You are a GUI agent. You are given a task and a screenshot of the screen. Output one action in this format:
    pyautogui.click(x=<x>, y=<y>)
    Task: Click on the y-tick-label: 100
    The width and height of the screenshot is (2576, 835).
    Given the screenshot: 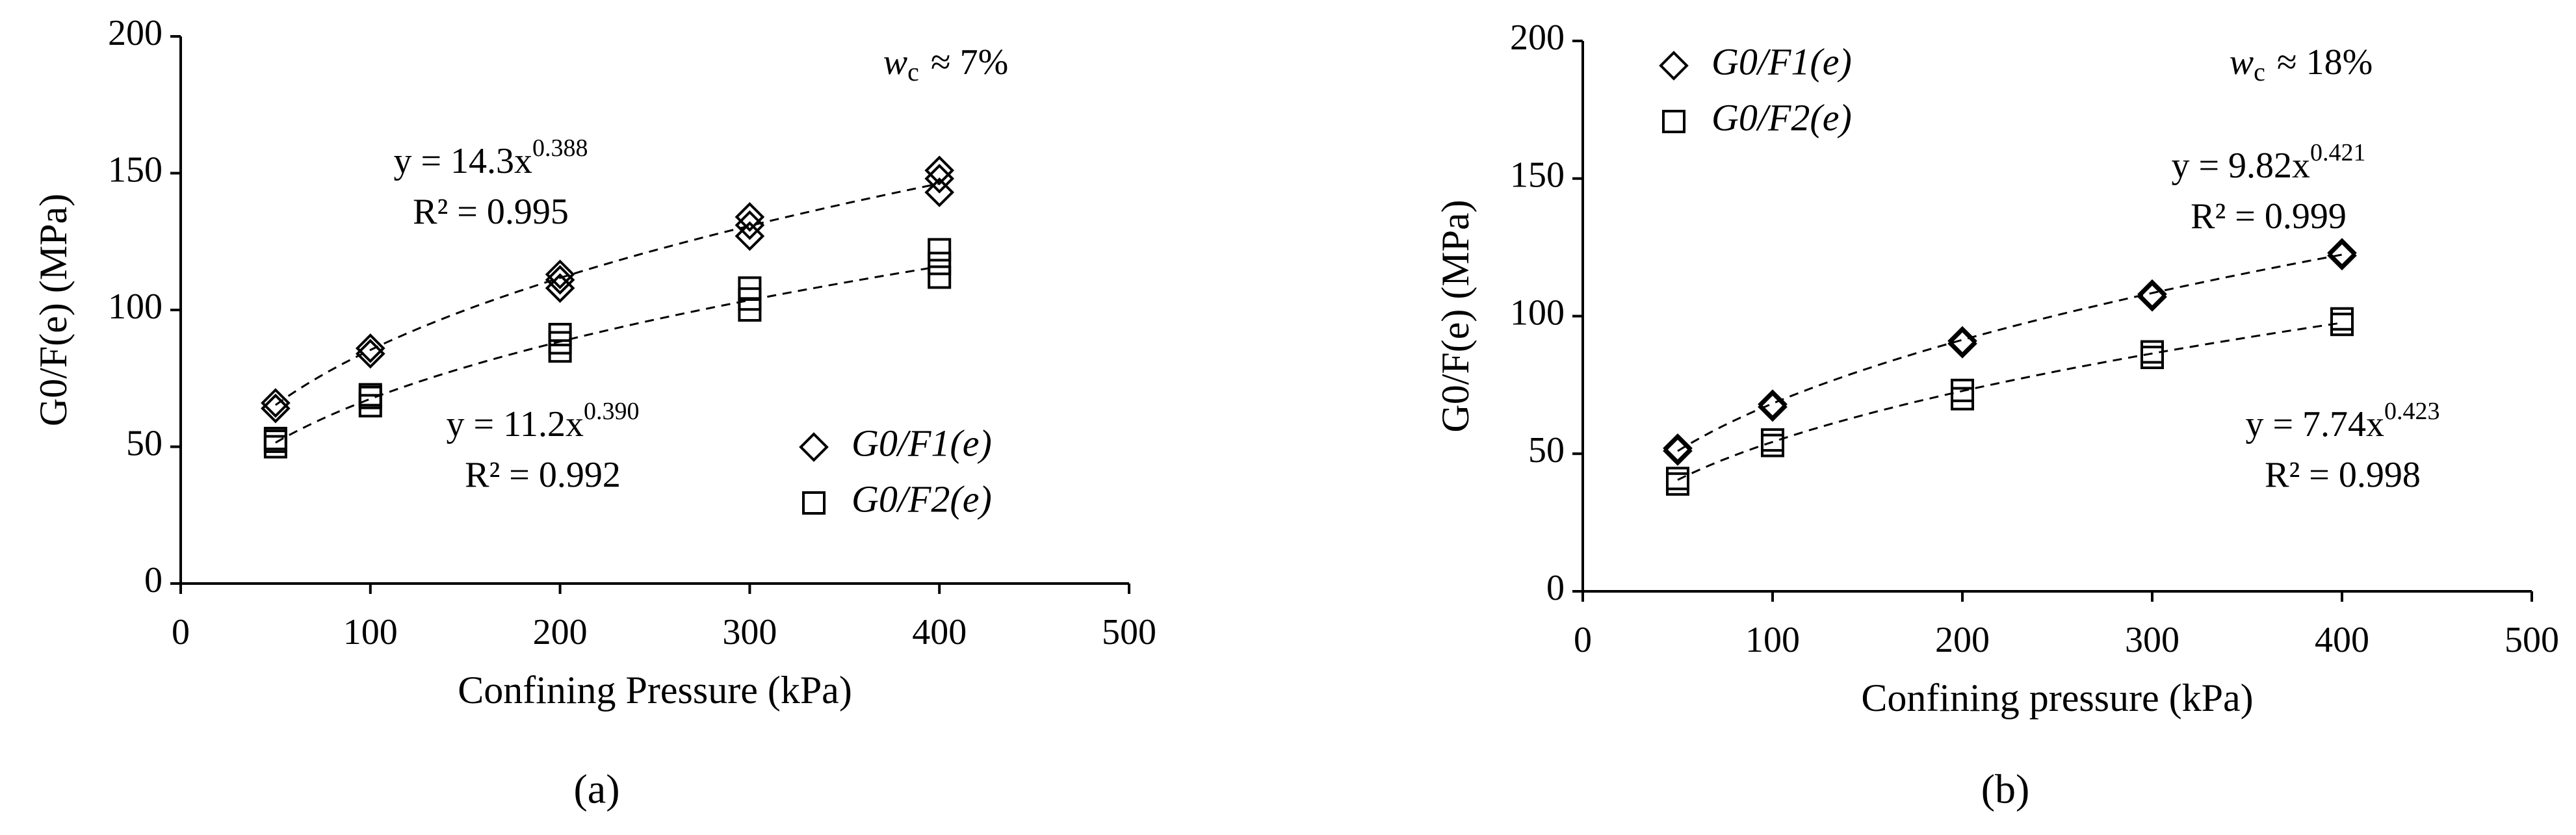 What is the action you would take?
    pyautogui.click(x=135, y=307)
    